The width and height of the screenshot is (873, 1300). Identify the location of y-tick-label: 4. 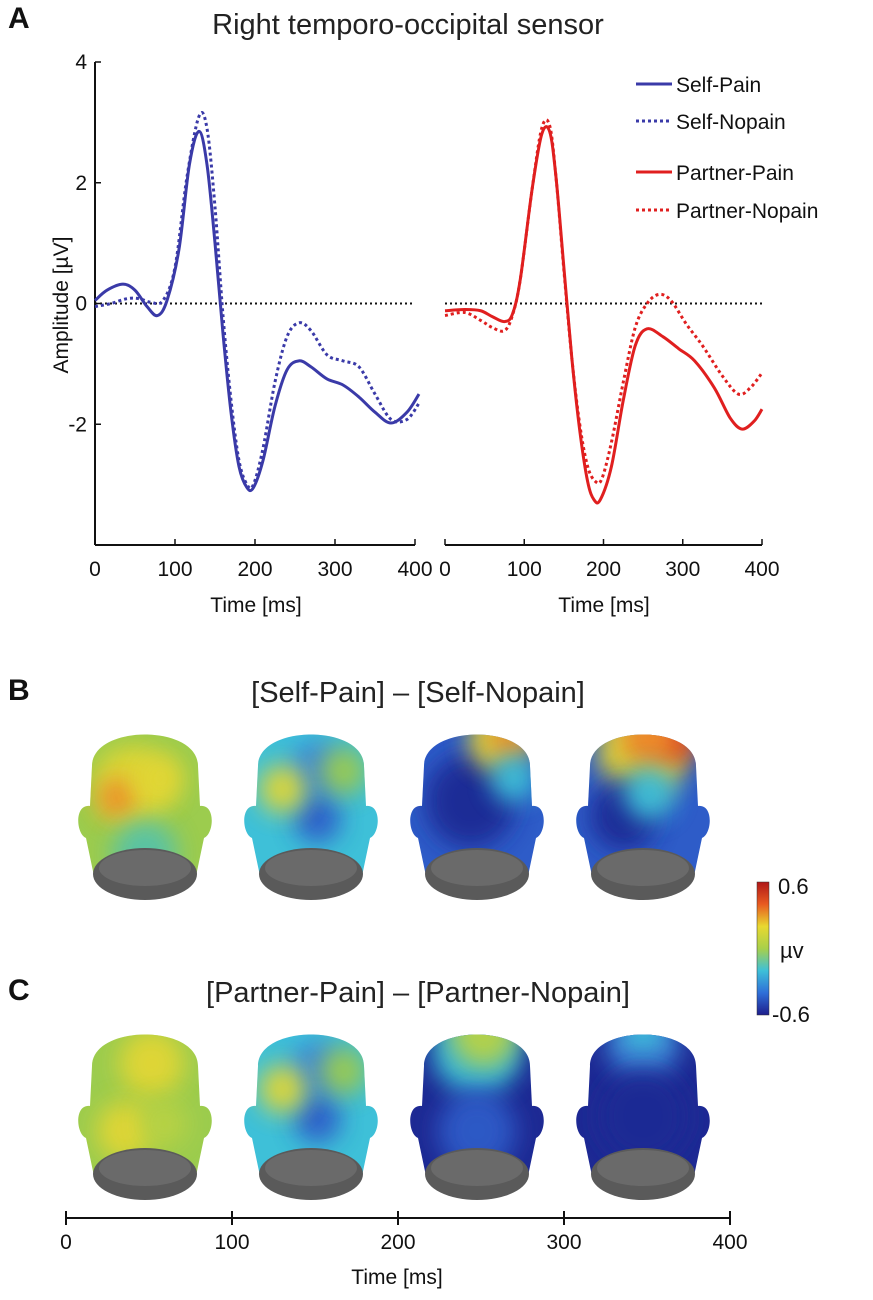
(81, 62).